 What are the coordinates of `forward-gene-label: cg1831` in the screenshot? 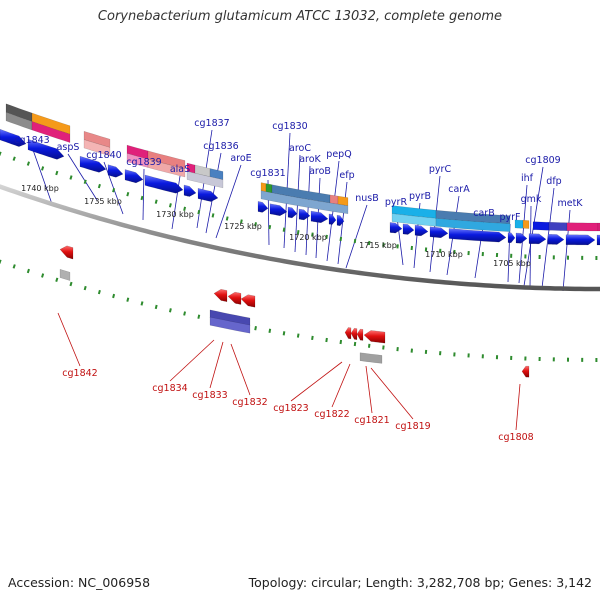 It's located at (267, 173).